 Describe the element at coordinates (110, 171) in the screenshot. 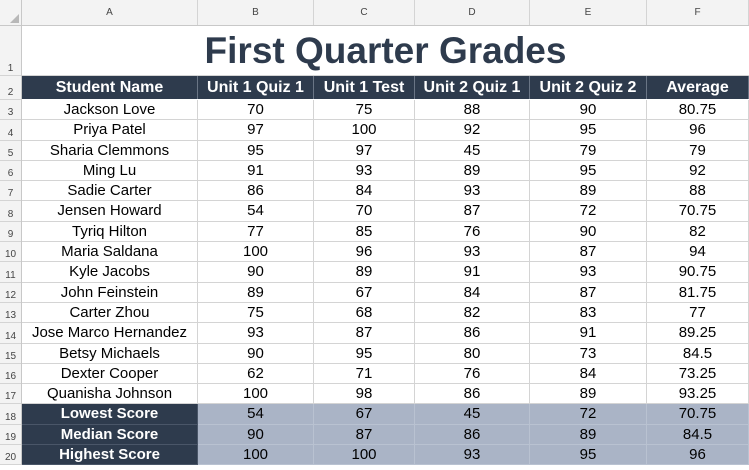

I see `student-name-cell: Ming Lu` at that location.